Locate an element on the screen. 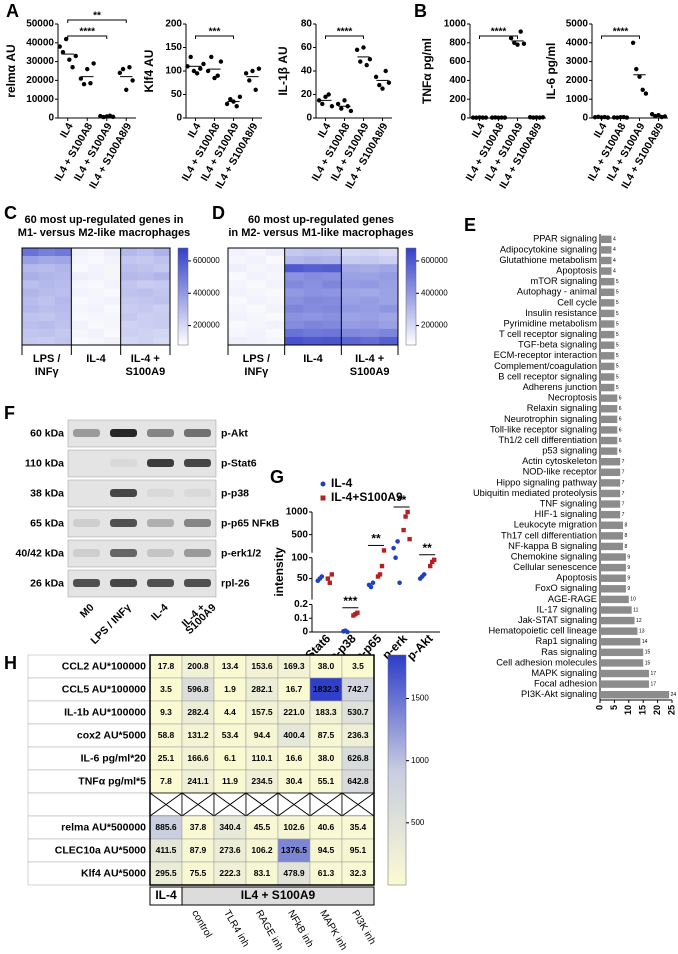 The image size is (678, 954). panel-label: F is located at coordinates (9, 413).